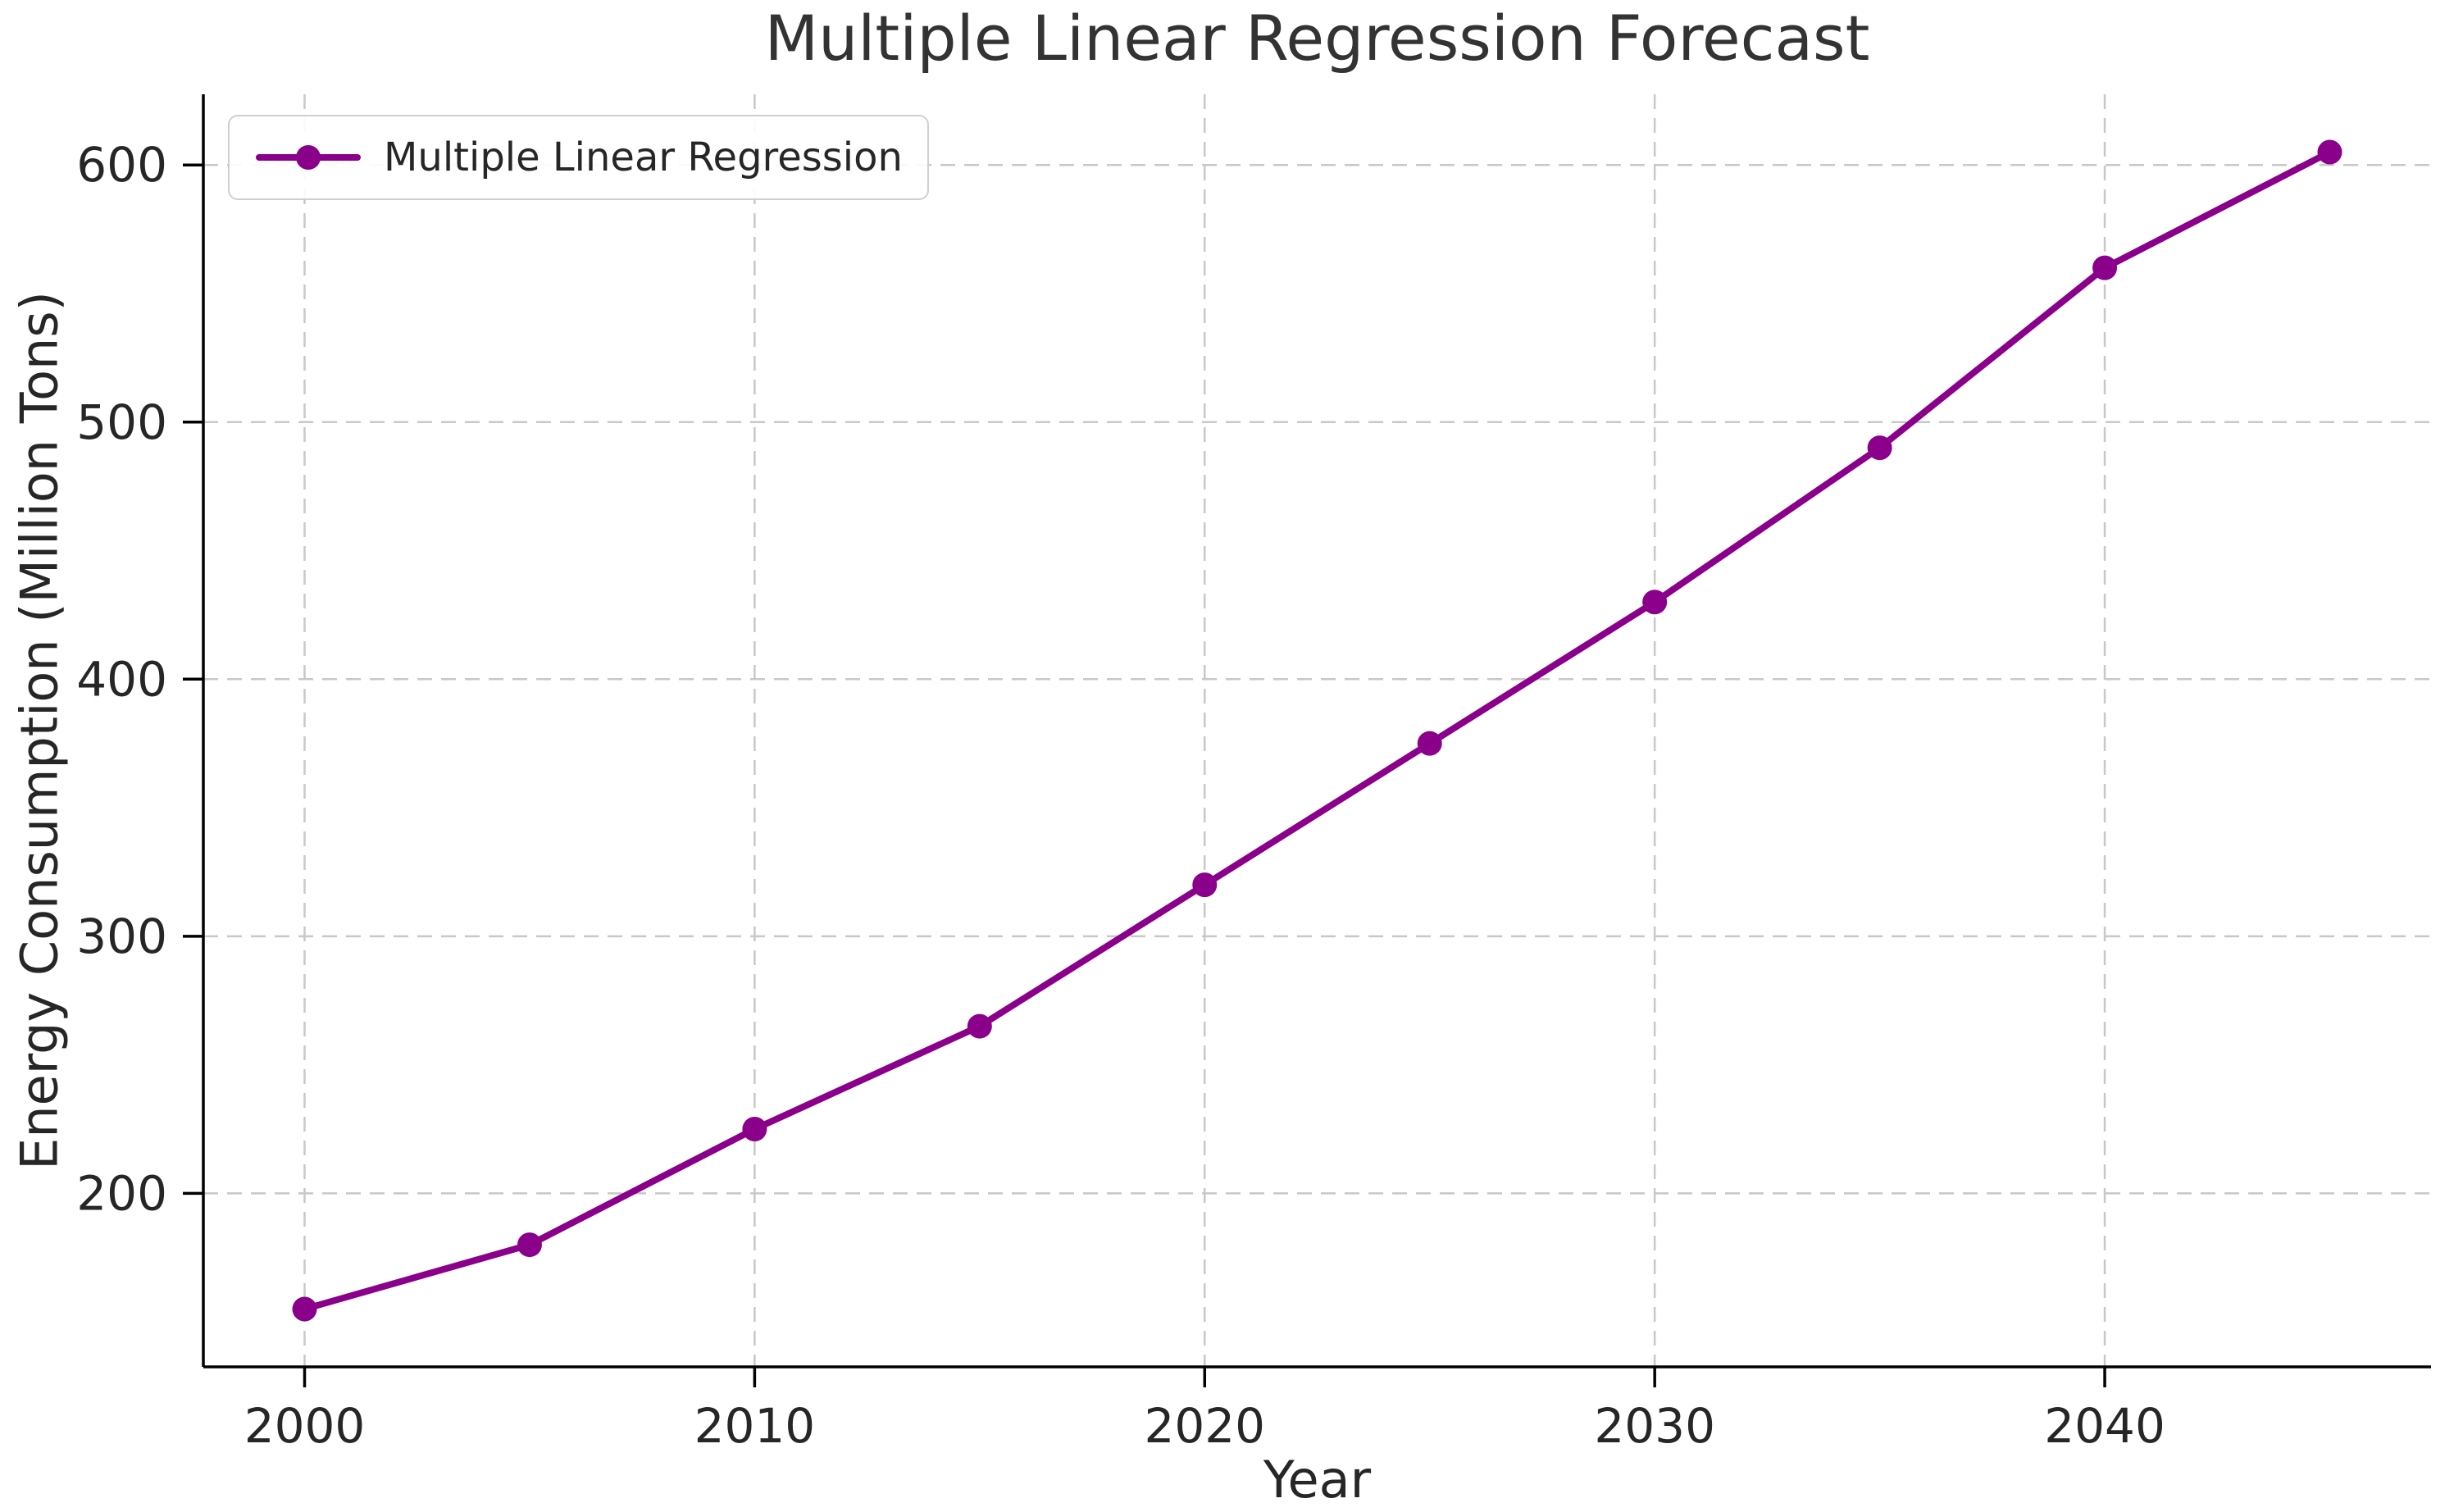  I want to click on y-tick-label: 500, so click(121, 422).